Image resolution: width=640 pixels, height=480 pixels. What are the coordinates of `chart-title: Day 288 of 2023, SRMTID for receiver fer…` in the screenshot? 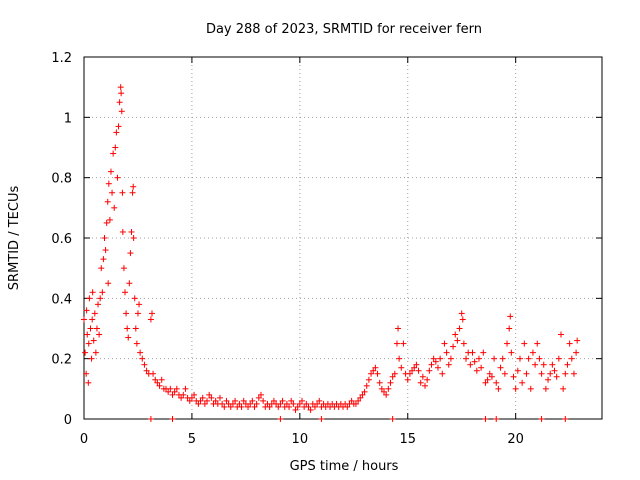 It's located at (344, 29).